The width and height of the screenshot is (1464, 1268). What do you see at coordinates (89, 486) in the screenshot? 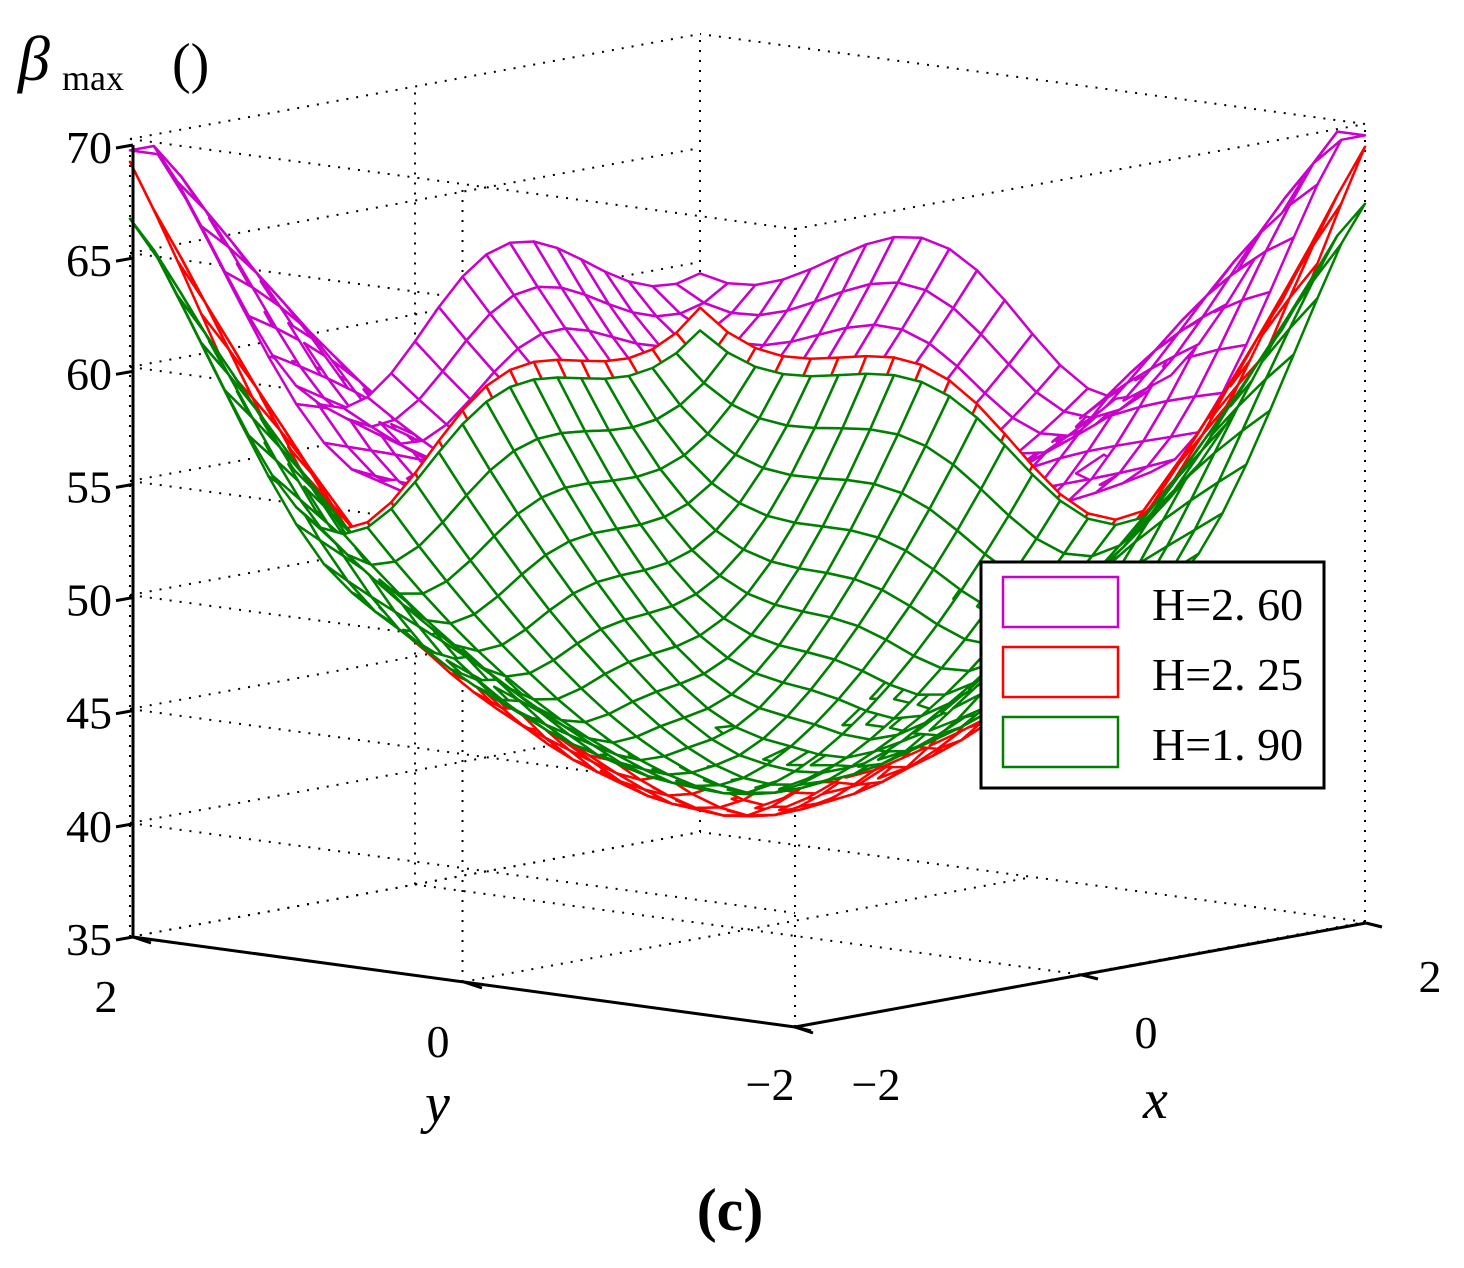
I see `z-tick-label: 55` at bounding box center [89, 486].